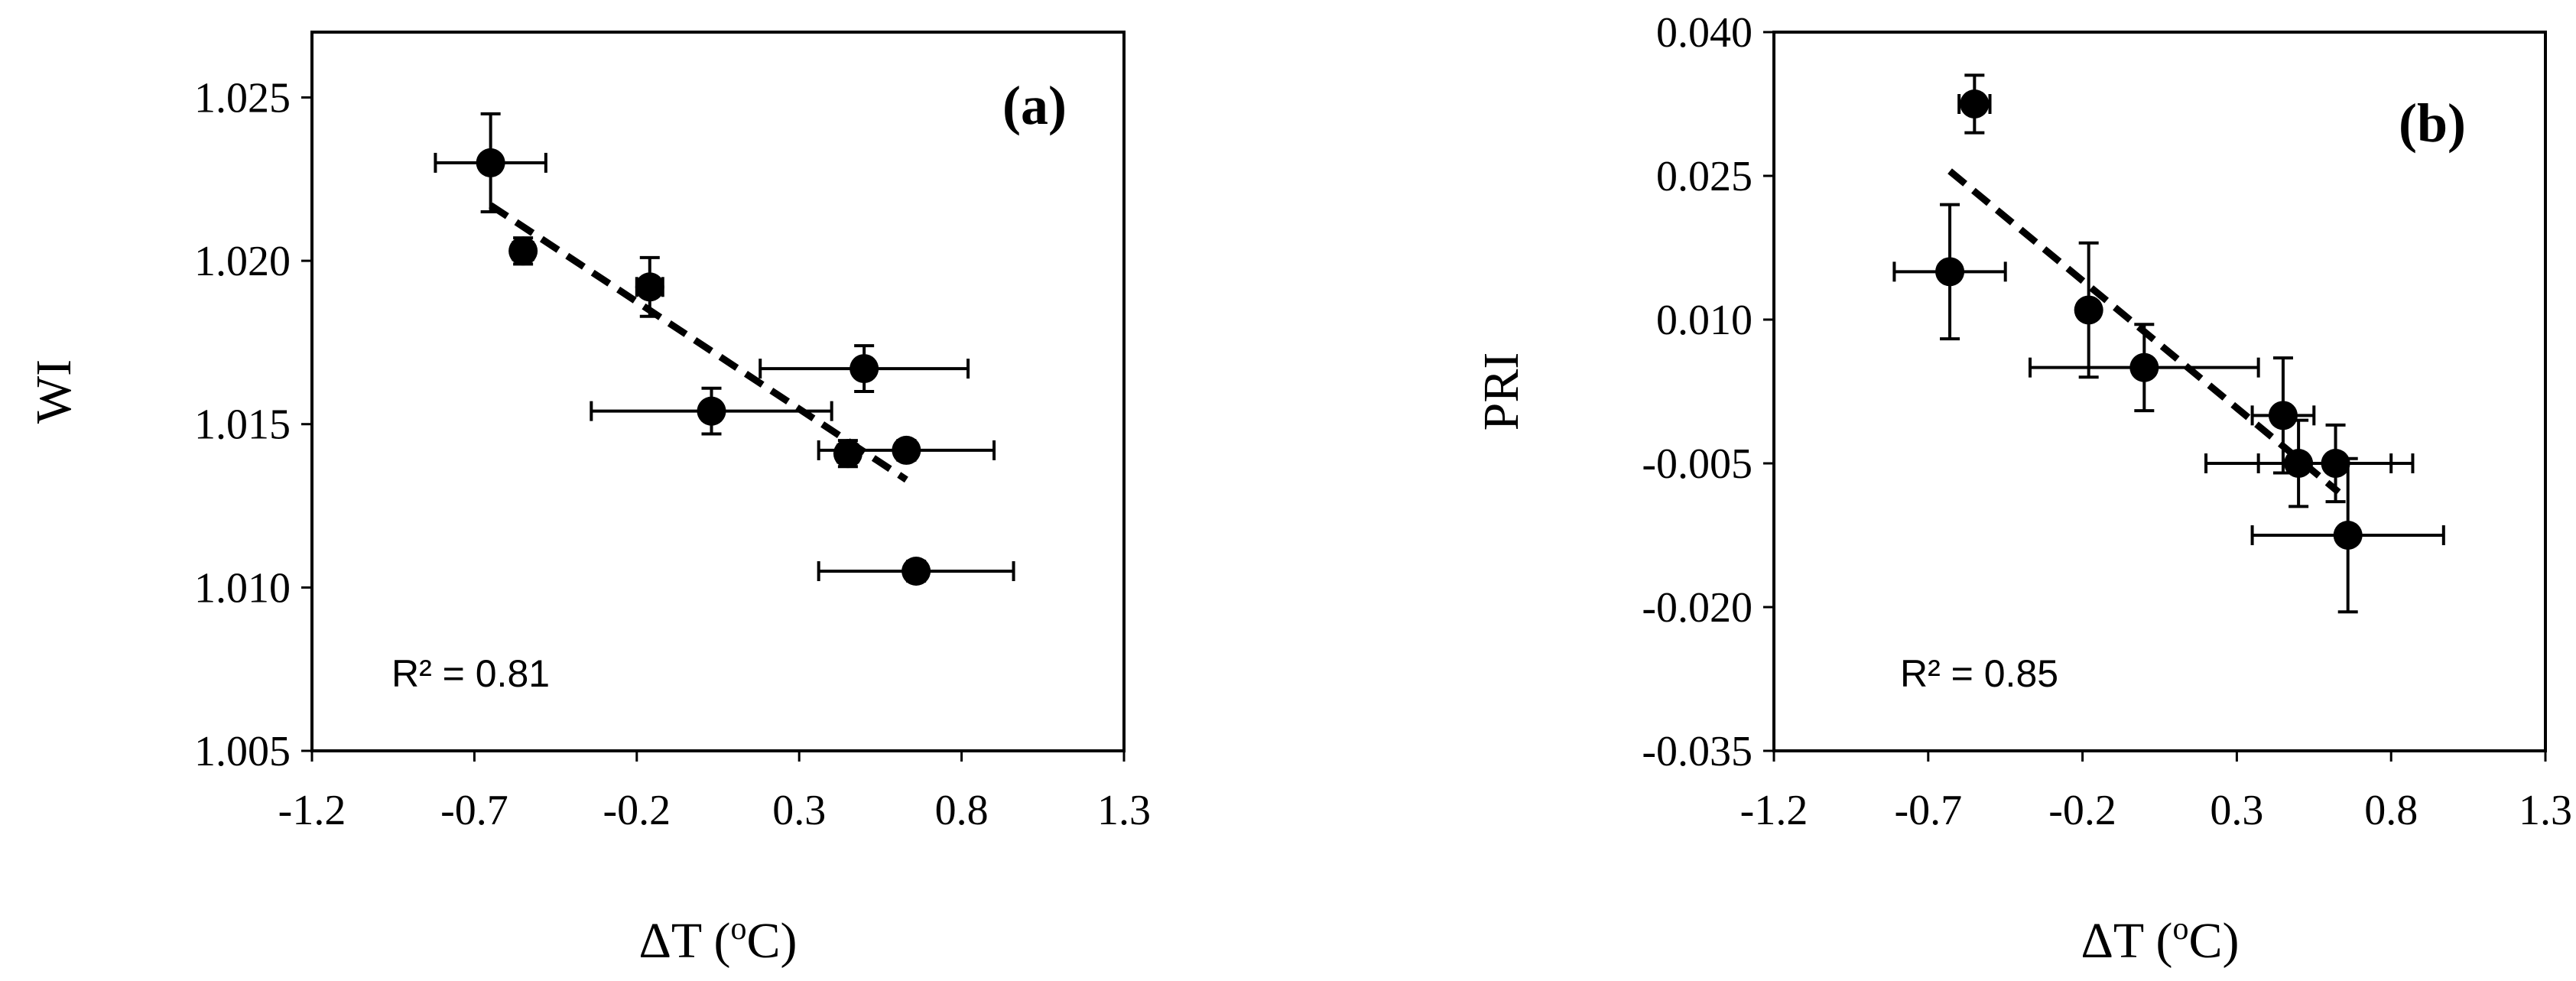  Describe the element at coordinates (1035, 105) in the screenshot. I see `panel-label-a: (a)` at that location.